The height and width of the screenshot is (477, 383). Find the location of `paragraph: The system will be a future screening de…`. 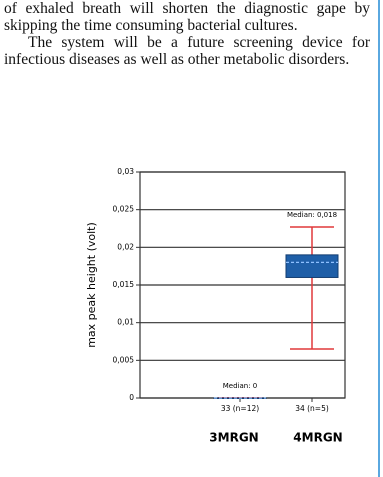

paragraph: The system will be a future screening de… is located at coordinates (187, 51).